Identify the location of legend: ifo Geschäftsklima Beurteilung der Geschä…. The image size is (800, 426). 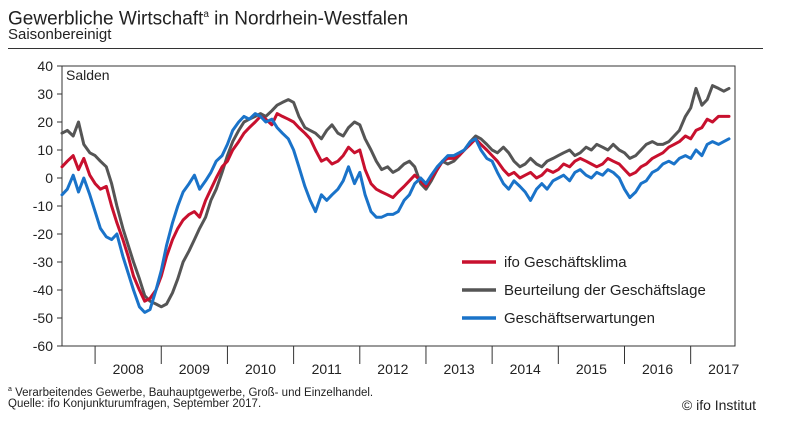
(584, 290).